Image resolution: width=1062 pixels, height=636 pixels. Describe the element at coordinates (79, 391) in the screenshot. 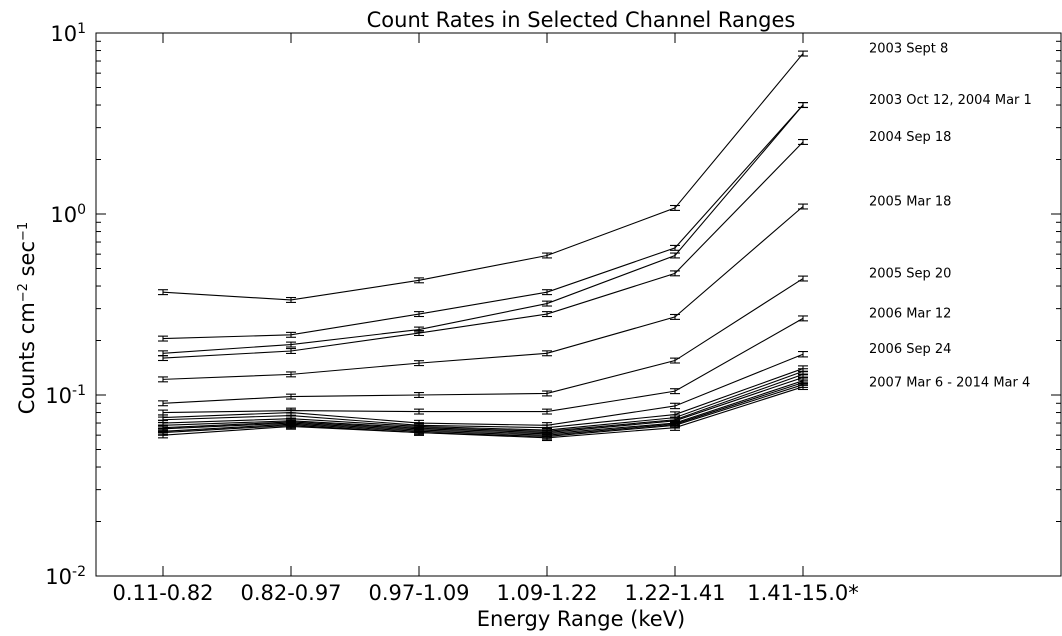

I see `y-tick-exp: -1` at that location.